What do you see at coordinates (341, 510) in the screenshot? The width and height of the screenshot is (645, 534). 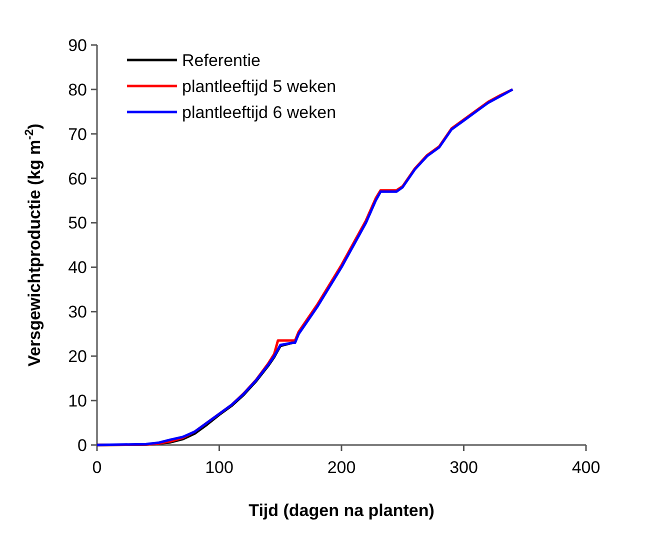 I see `x-axis-title: Tijd (dagen na planten)` at bounding box center [341, 510].